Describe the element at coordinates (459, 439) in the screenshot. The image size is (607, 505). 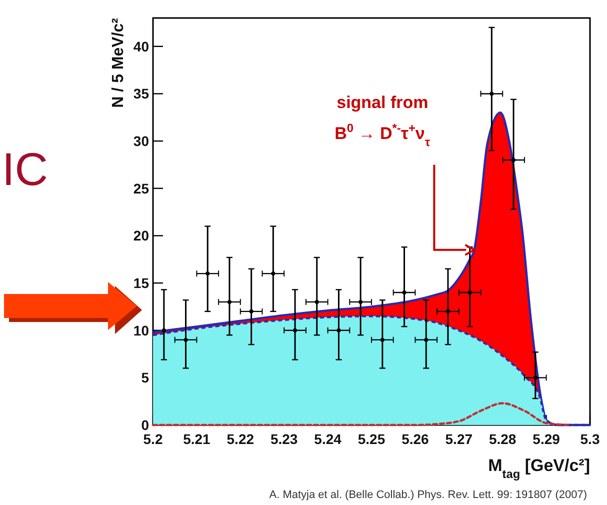
I see `x-tick-label: 5.27` at that location.